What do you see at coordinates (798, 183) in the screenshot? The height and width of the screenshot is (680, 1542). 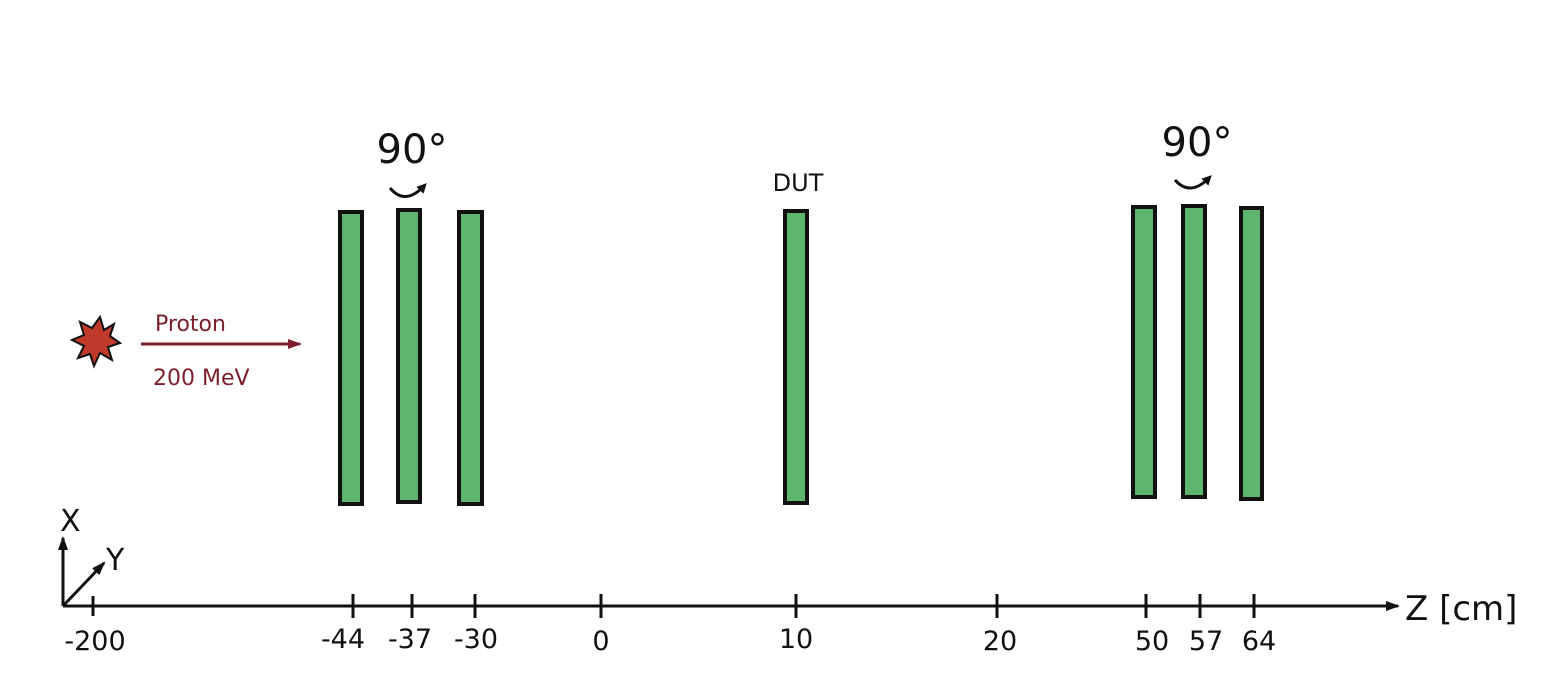 I see `dut-label: DUT` at bounding box center [798, 183].